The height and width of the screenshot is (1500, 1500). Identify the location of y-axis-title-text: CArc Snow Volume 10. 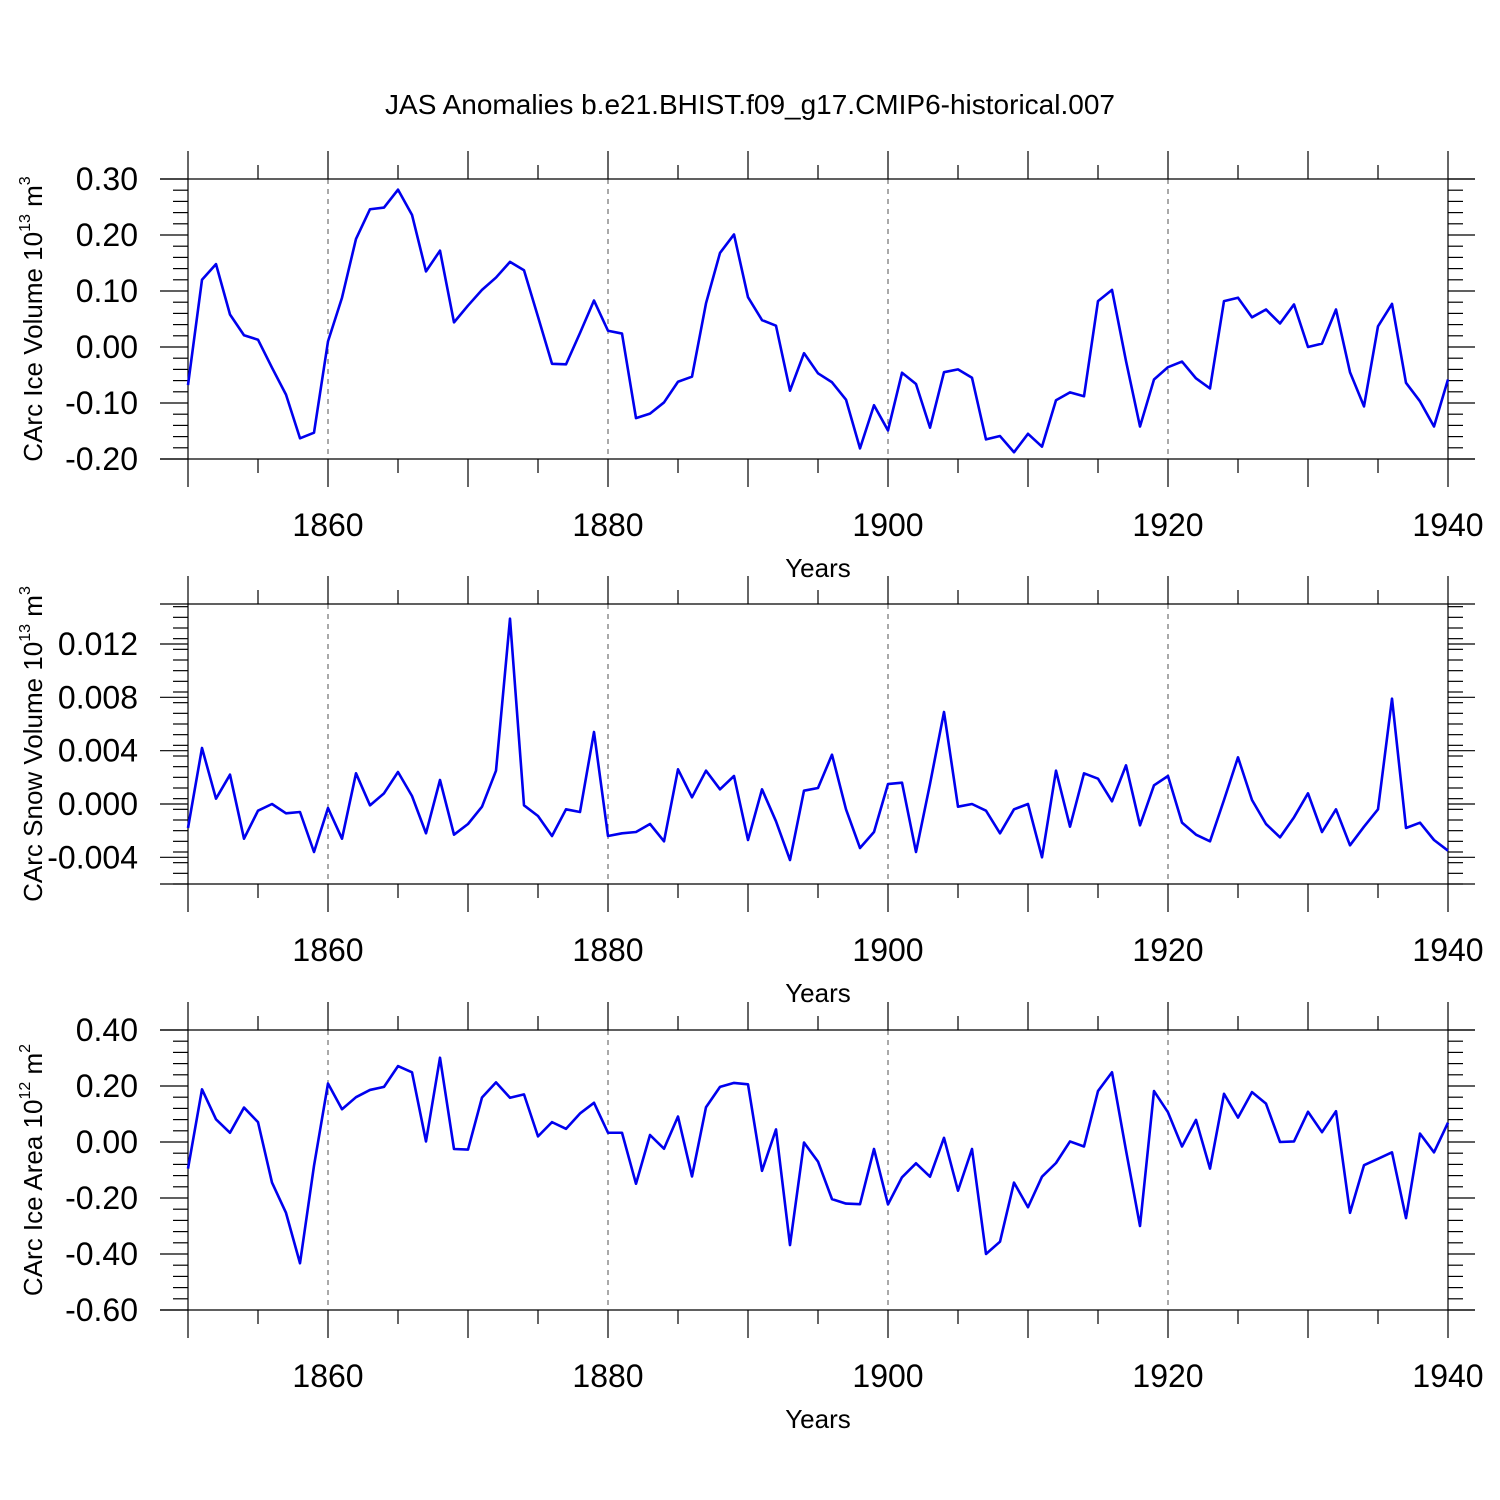
(33, 772).